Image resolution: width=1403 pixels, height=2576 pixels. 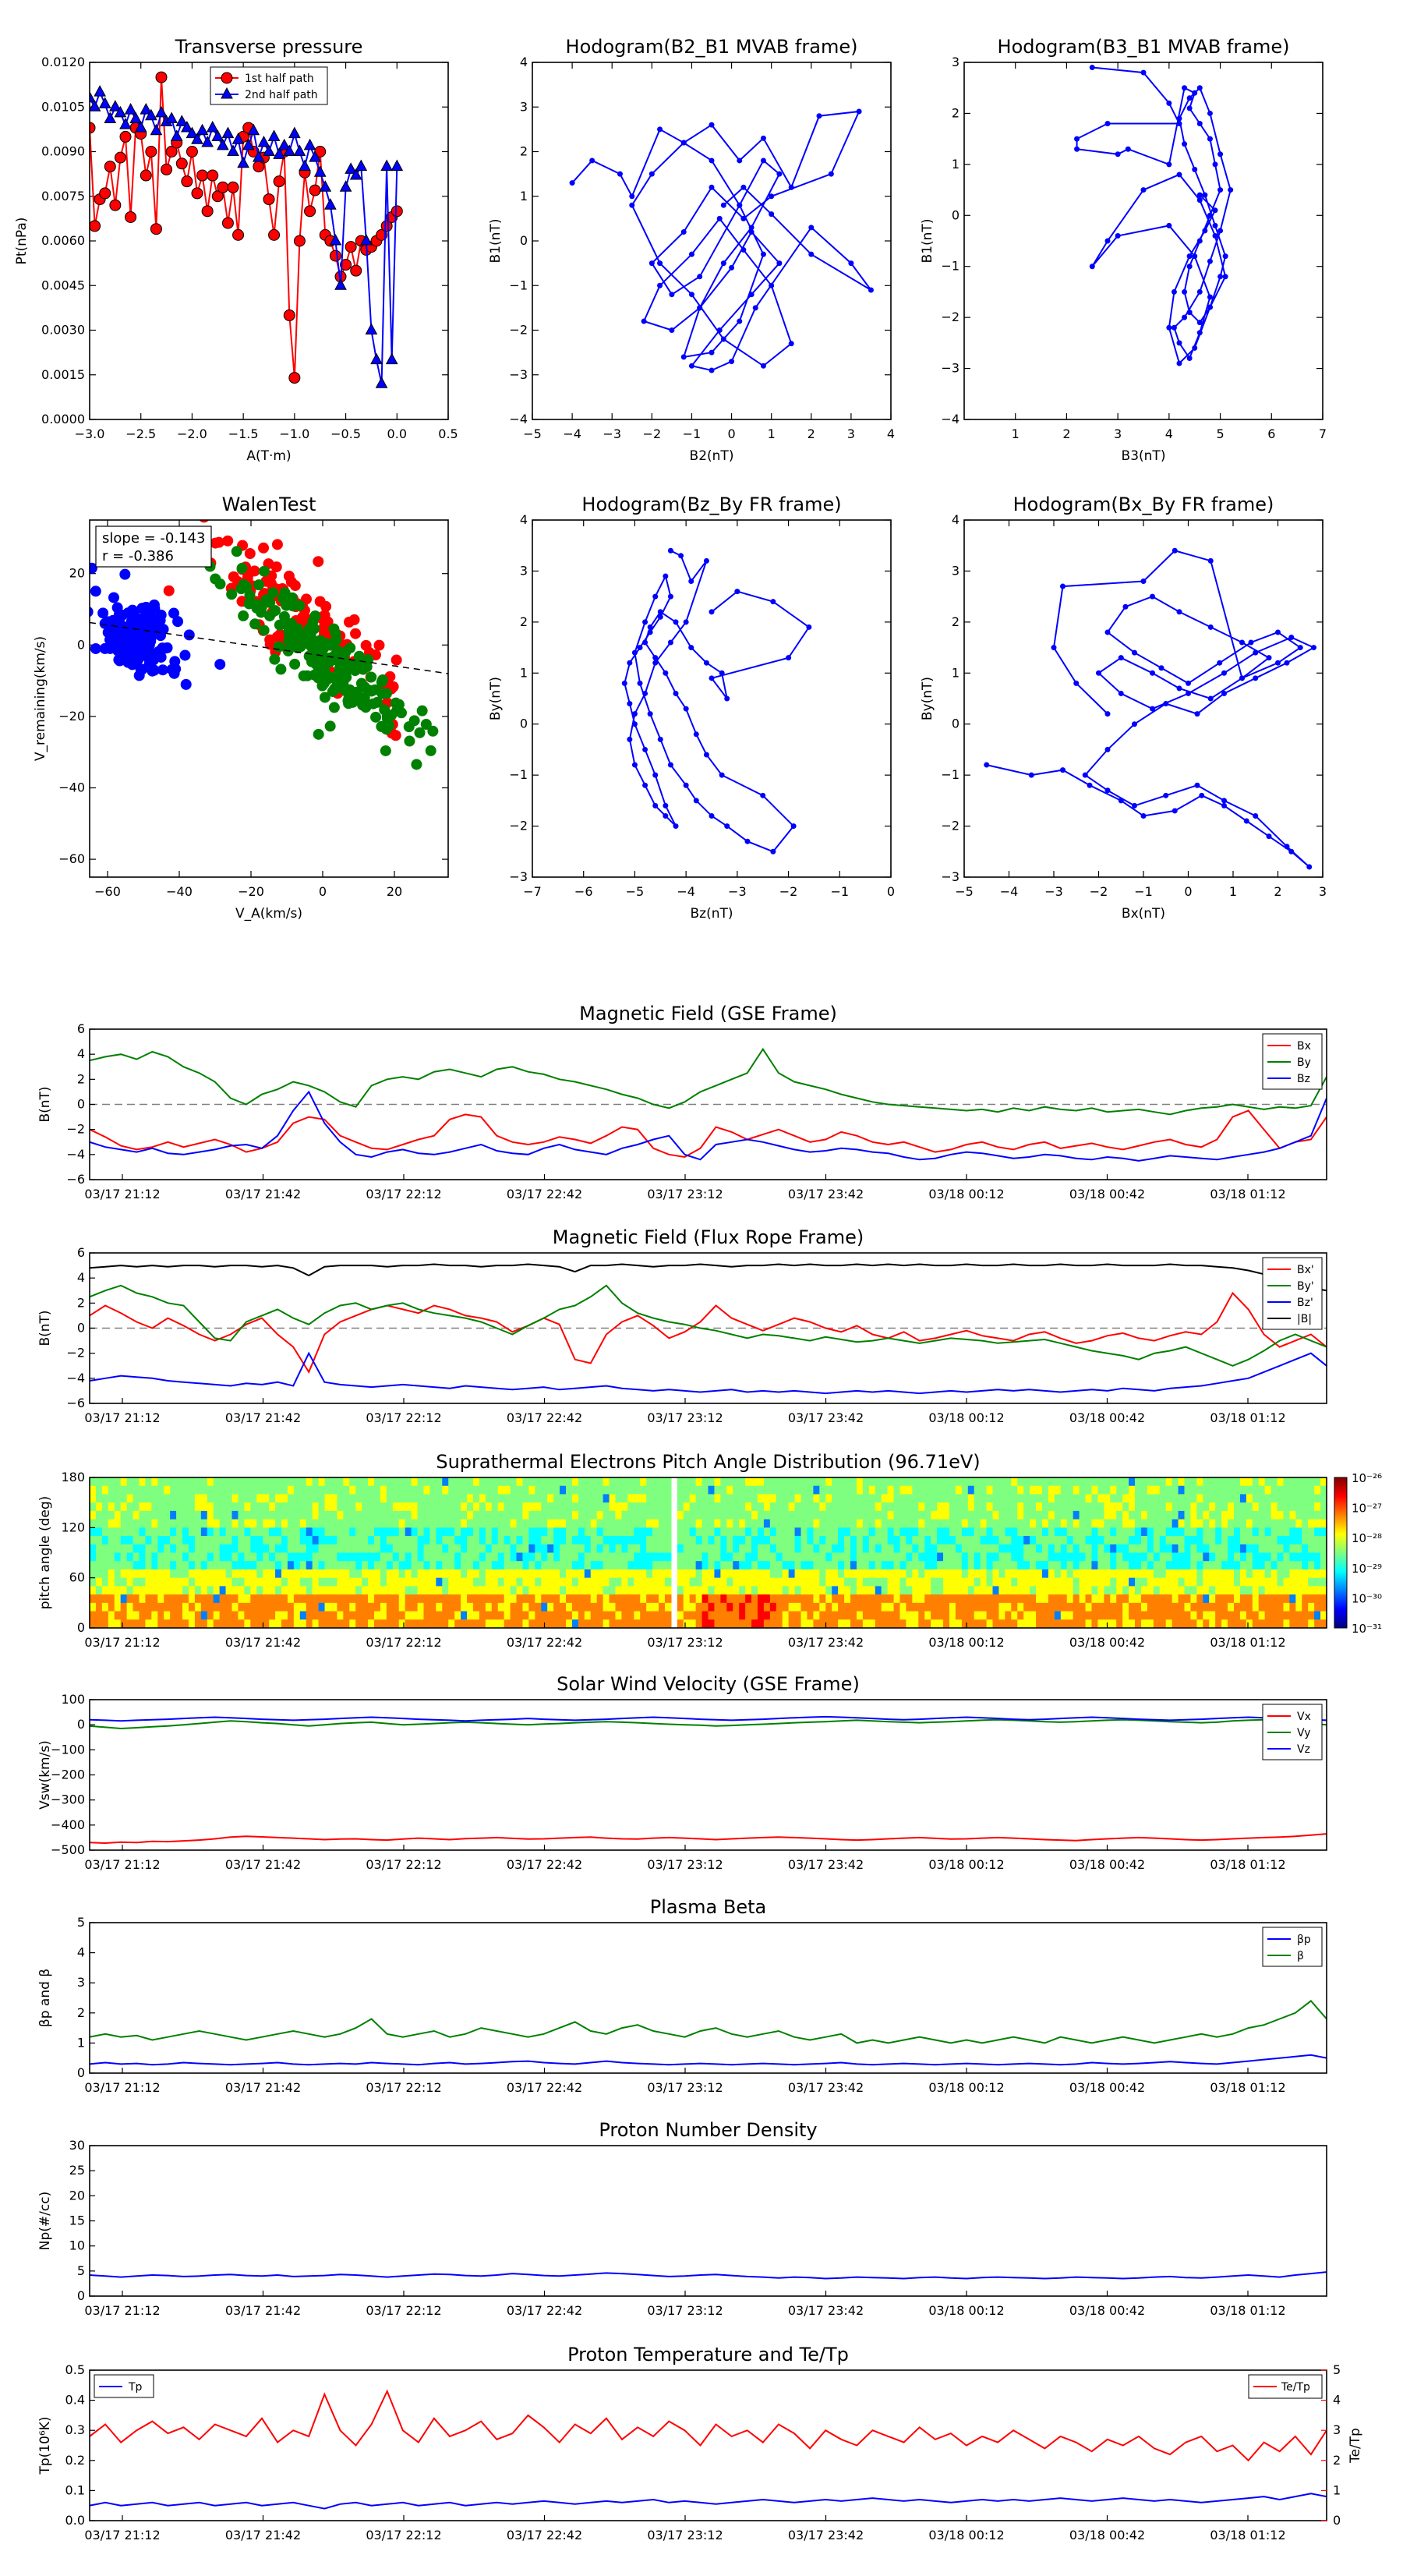 I want to click on x-tick-label: −2, so click(x=1099, y=891).